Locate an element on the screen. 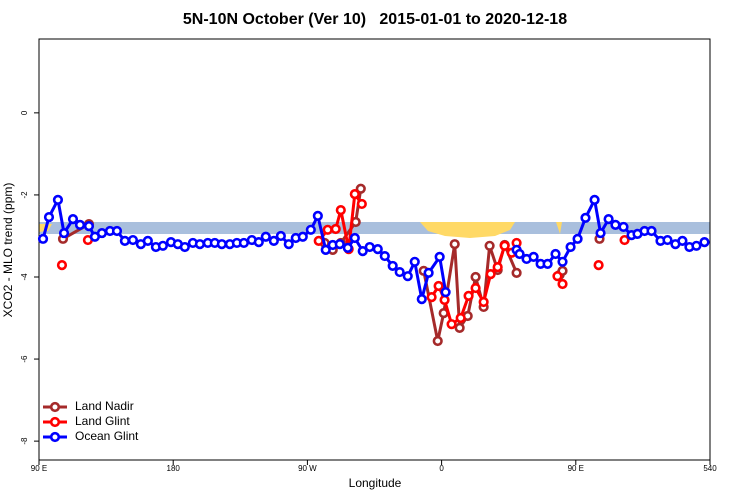 This screenshot has width=750, height=500. x-tick-label: 540 is located at coordinates (710, 468).